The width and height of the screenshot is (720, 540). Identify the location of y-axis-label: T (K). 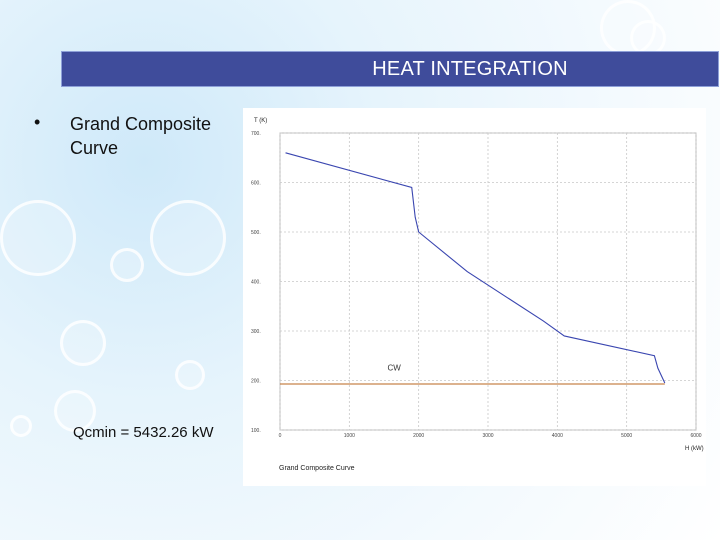
(260, 121).